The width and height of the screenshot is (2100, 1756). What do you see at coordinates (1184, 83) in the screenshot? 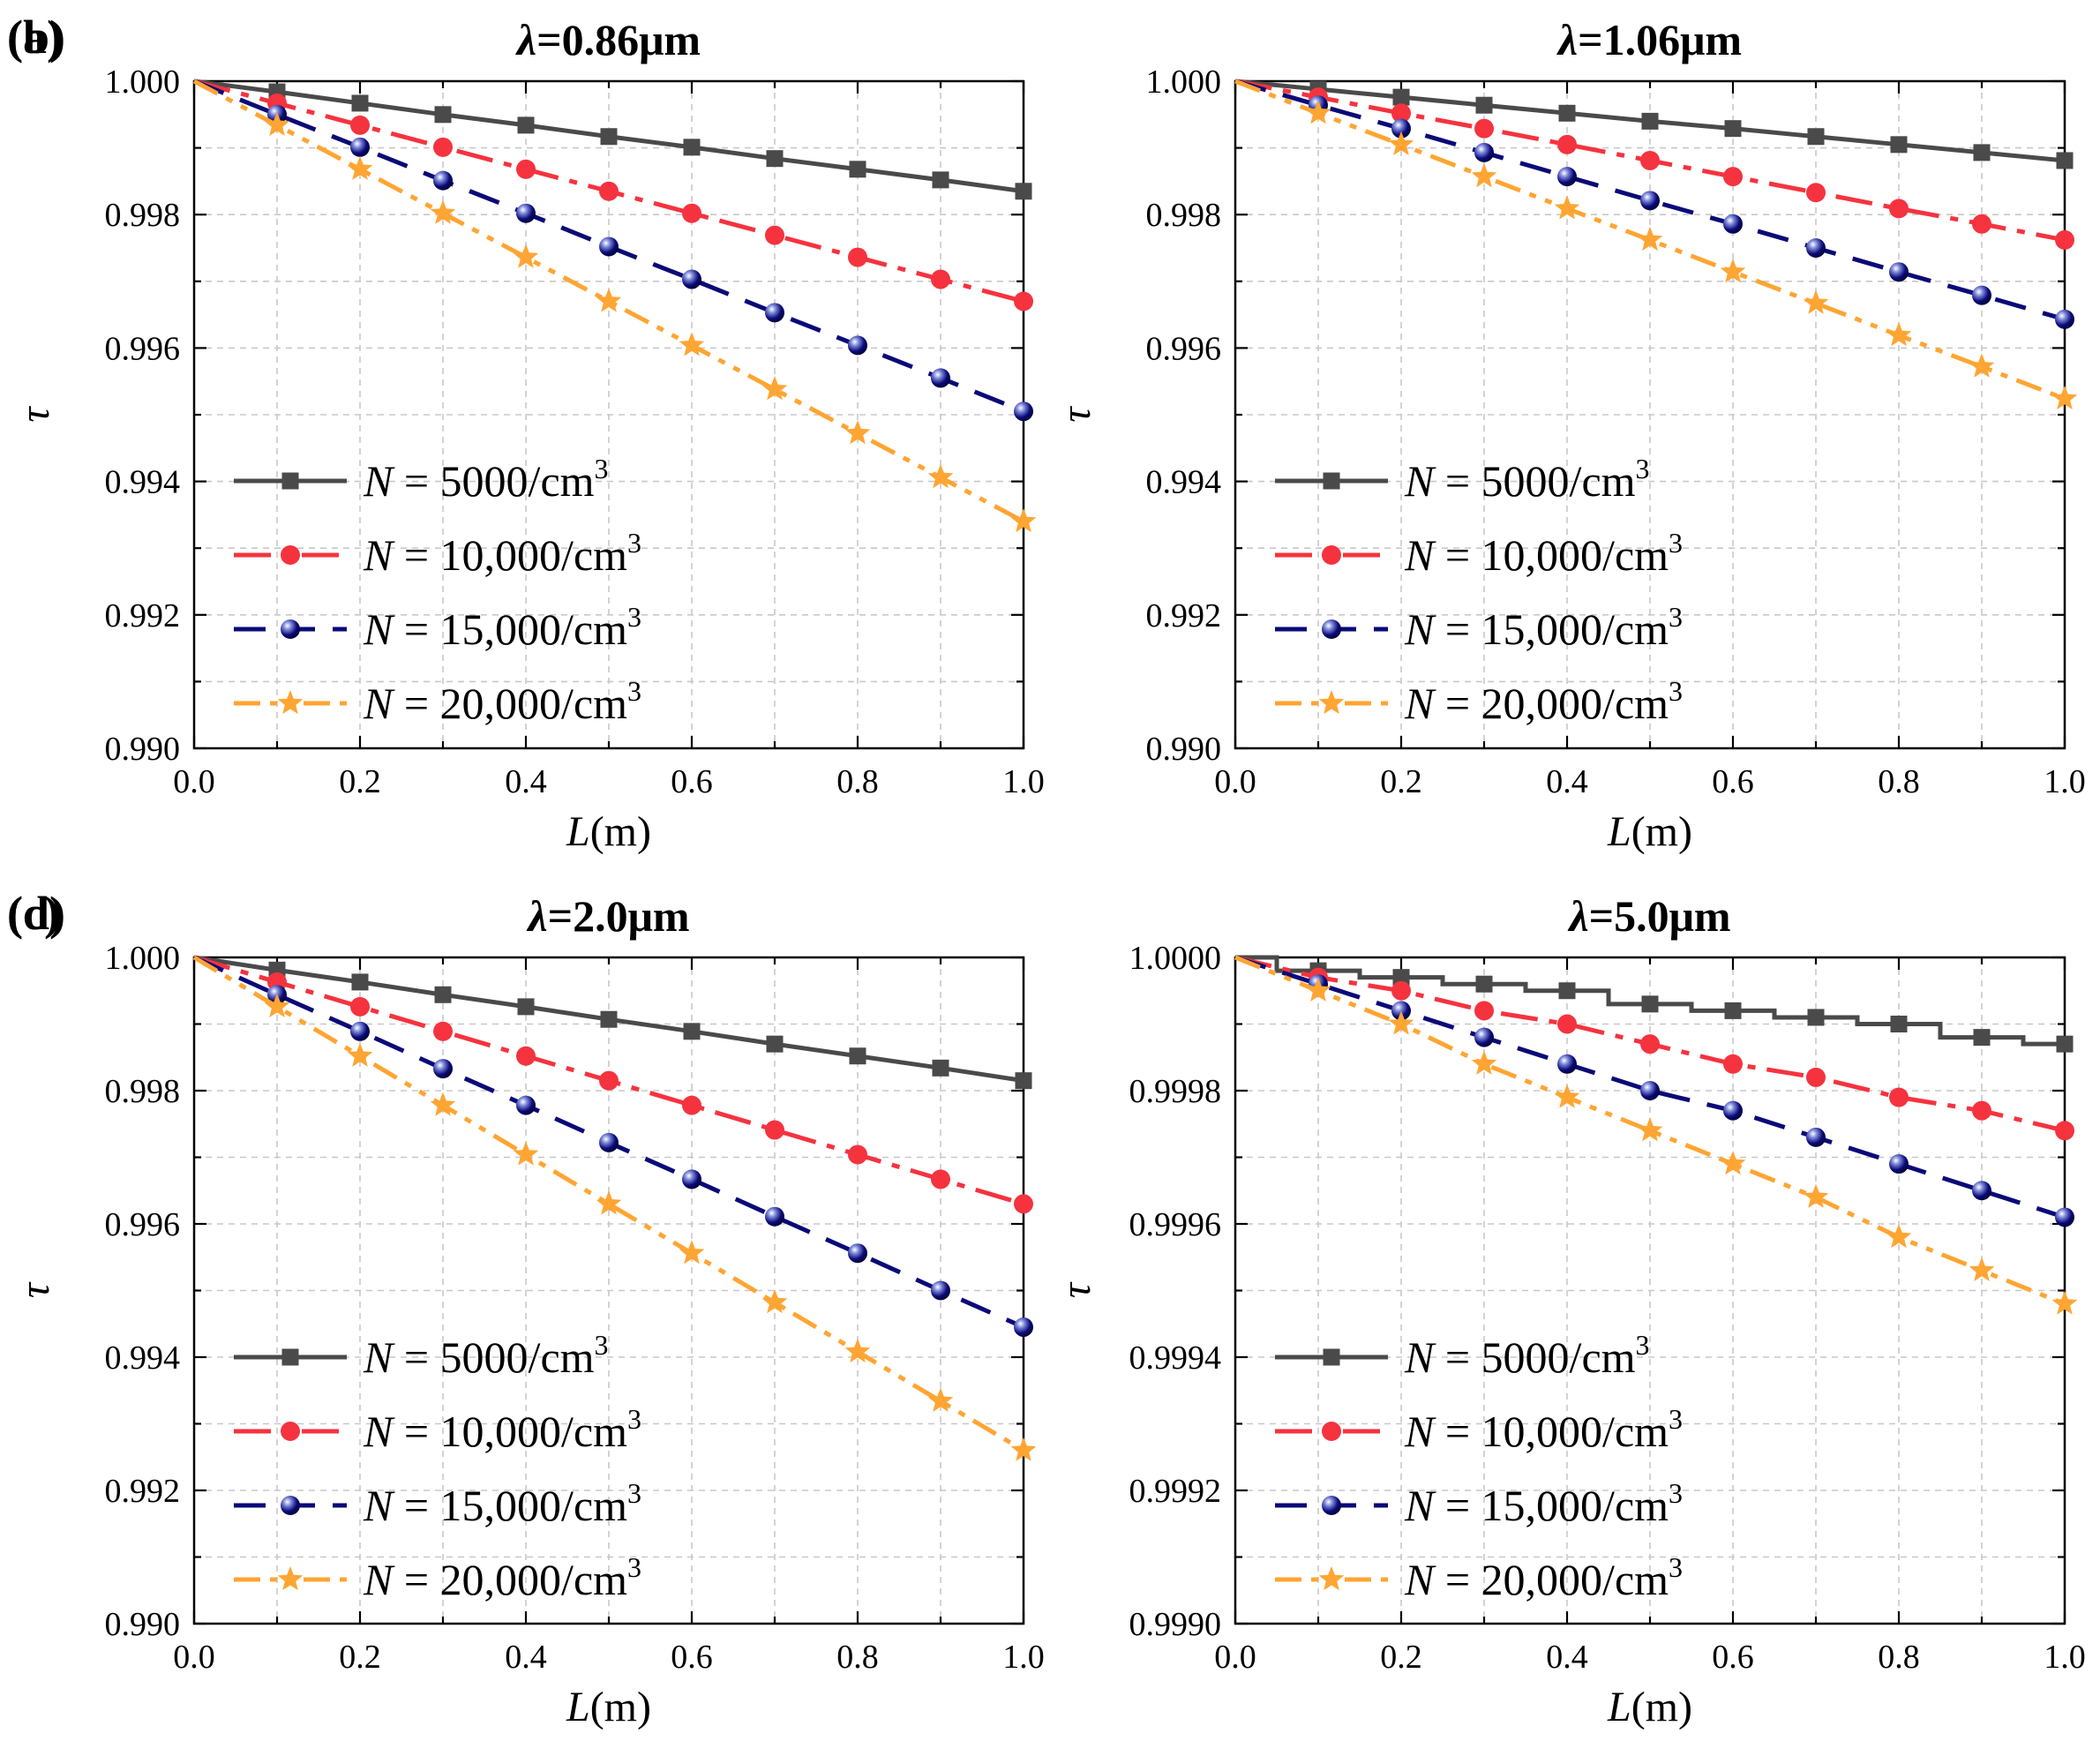
I see `y-tick-label: 1.000` at bounding box center [1184, 83].